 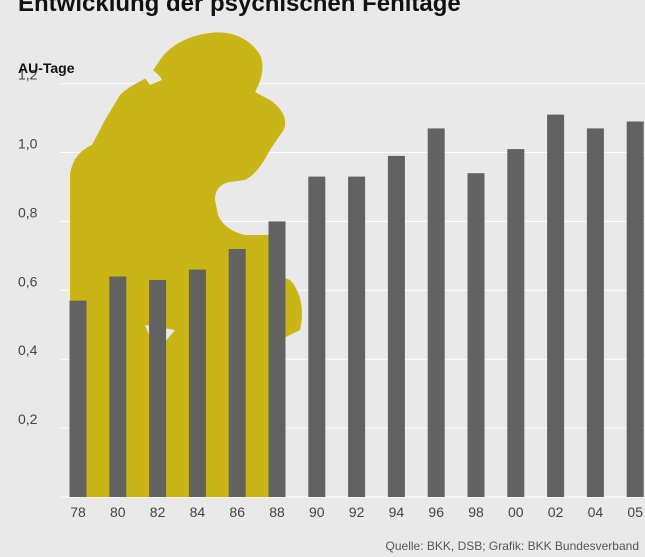 I want to click on x-tick-label: 86, so click(x=237, y=512).